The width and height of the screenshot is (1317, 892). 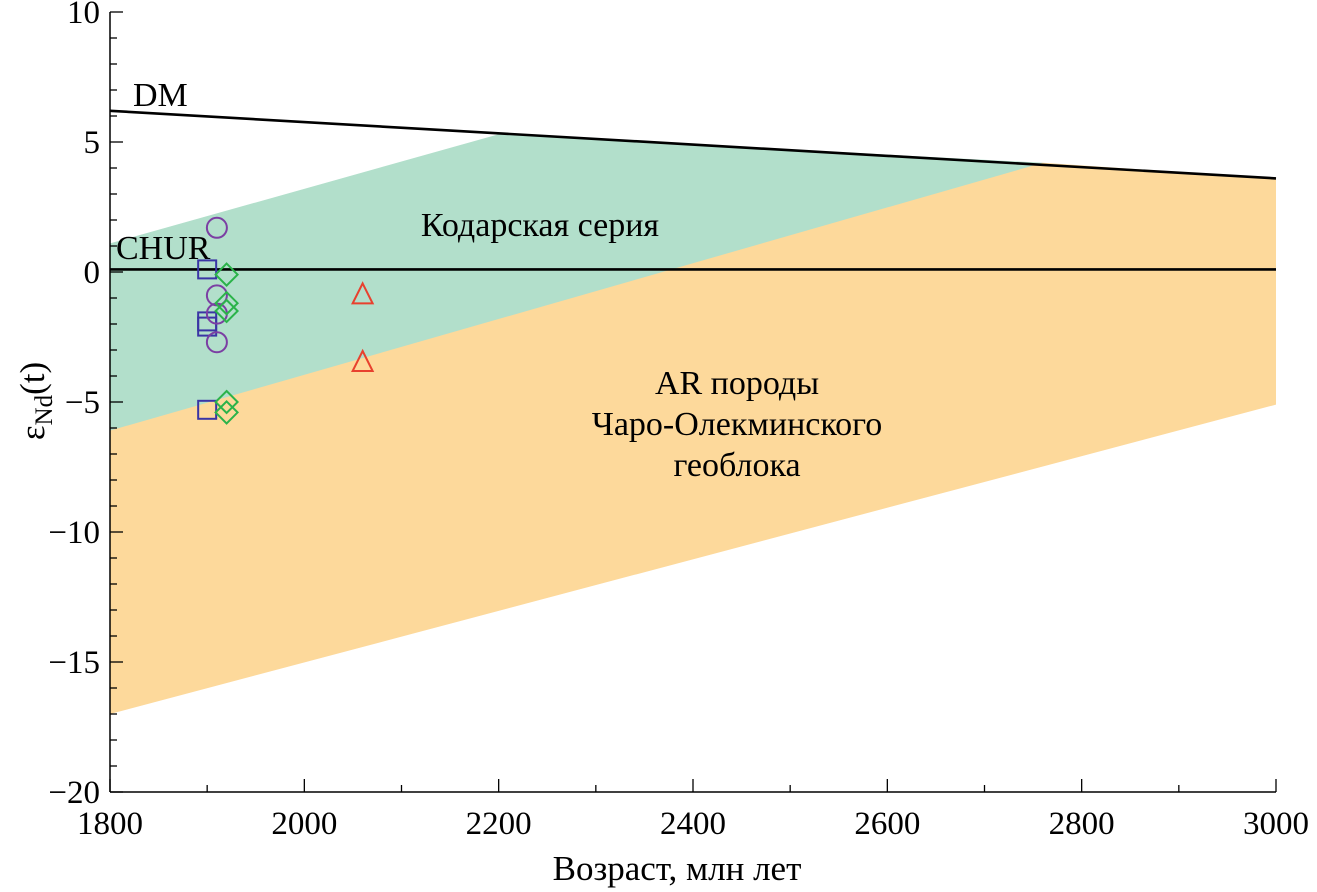 What do you see at coordinates (74, 793) in the screenshot?
I see `y-tick-label: −20` at bounding box center [74, 793].